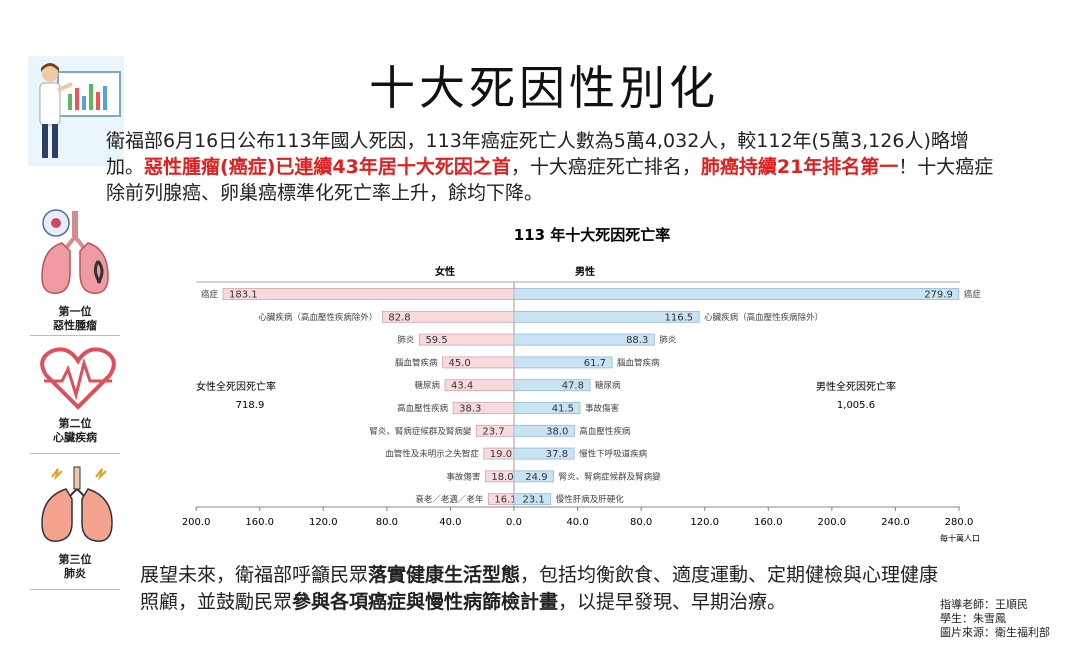  I want to click on female-bar, so click(368, 294).